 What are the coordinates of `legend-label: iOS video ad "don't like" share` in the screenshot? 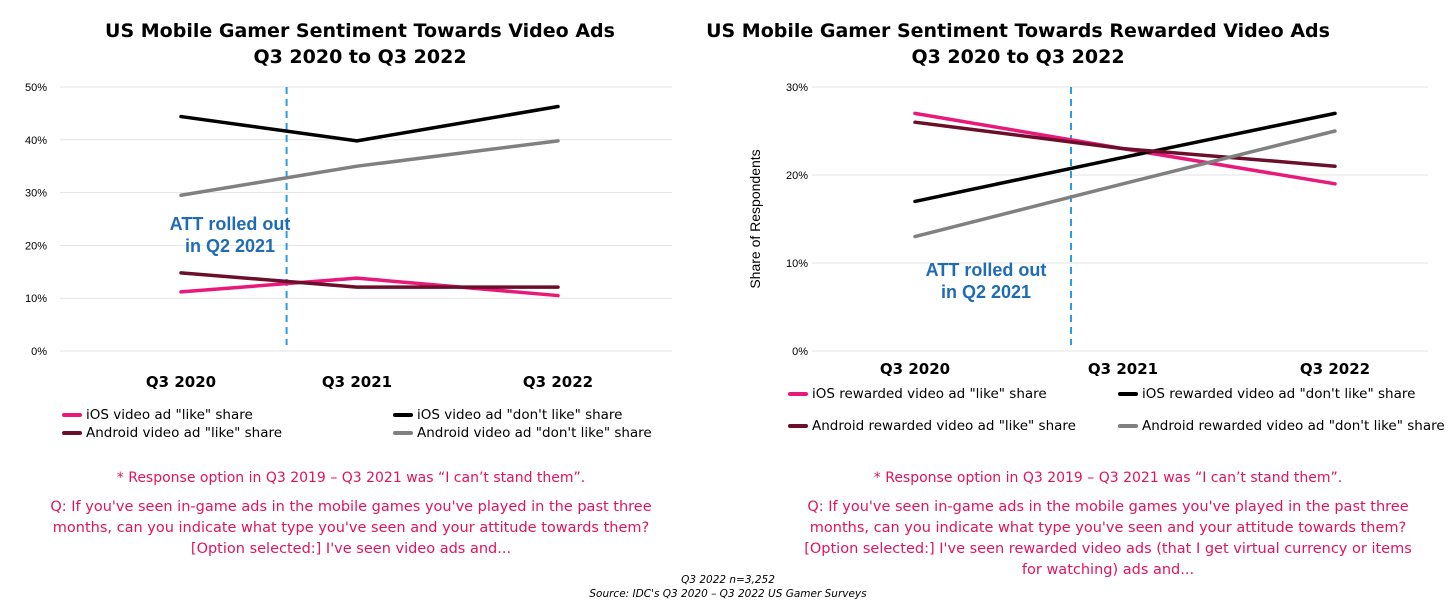 It's located at (520, 415).